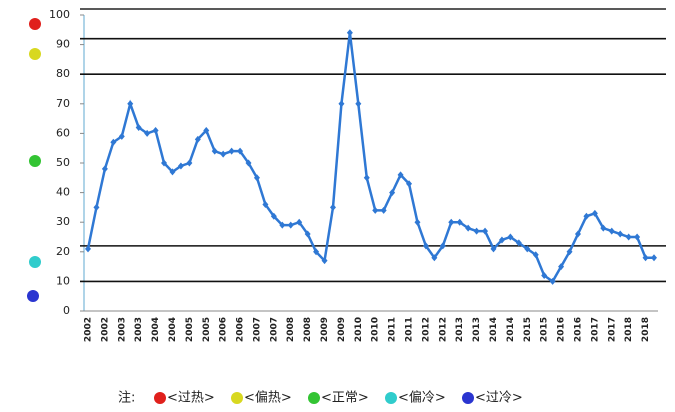  I want to click on x-tick-label: 2018, so click(629, 329).